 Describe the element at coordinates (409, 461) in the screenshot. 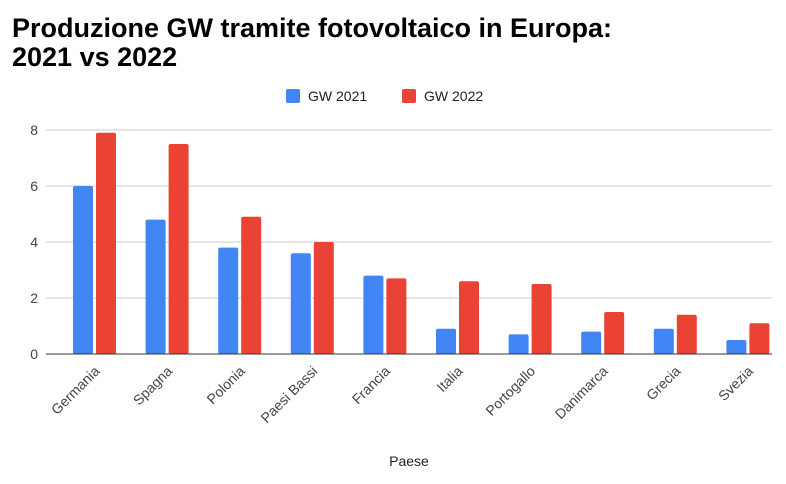

I see `x-axis-label: Paese` at that location.